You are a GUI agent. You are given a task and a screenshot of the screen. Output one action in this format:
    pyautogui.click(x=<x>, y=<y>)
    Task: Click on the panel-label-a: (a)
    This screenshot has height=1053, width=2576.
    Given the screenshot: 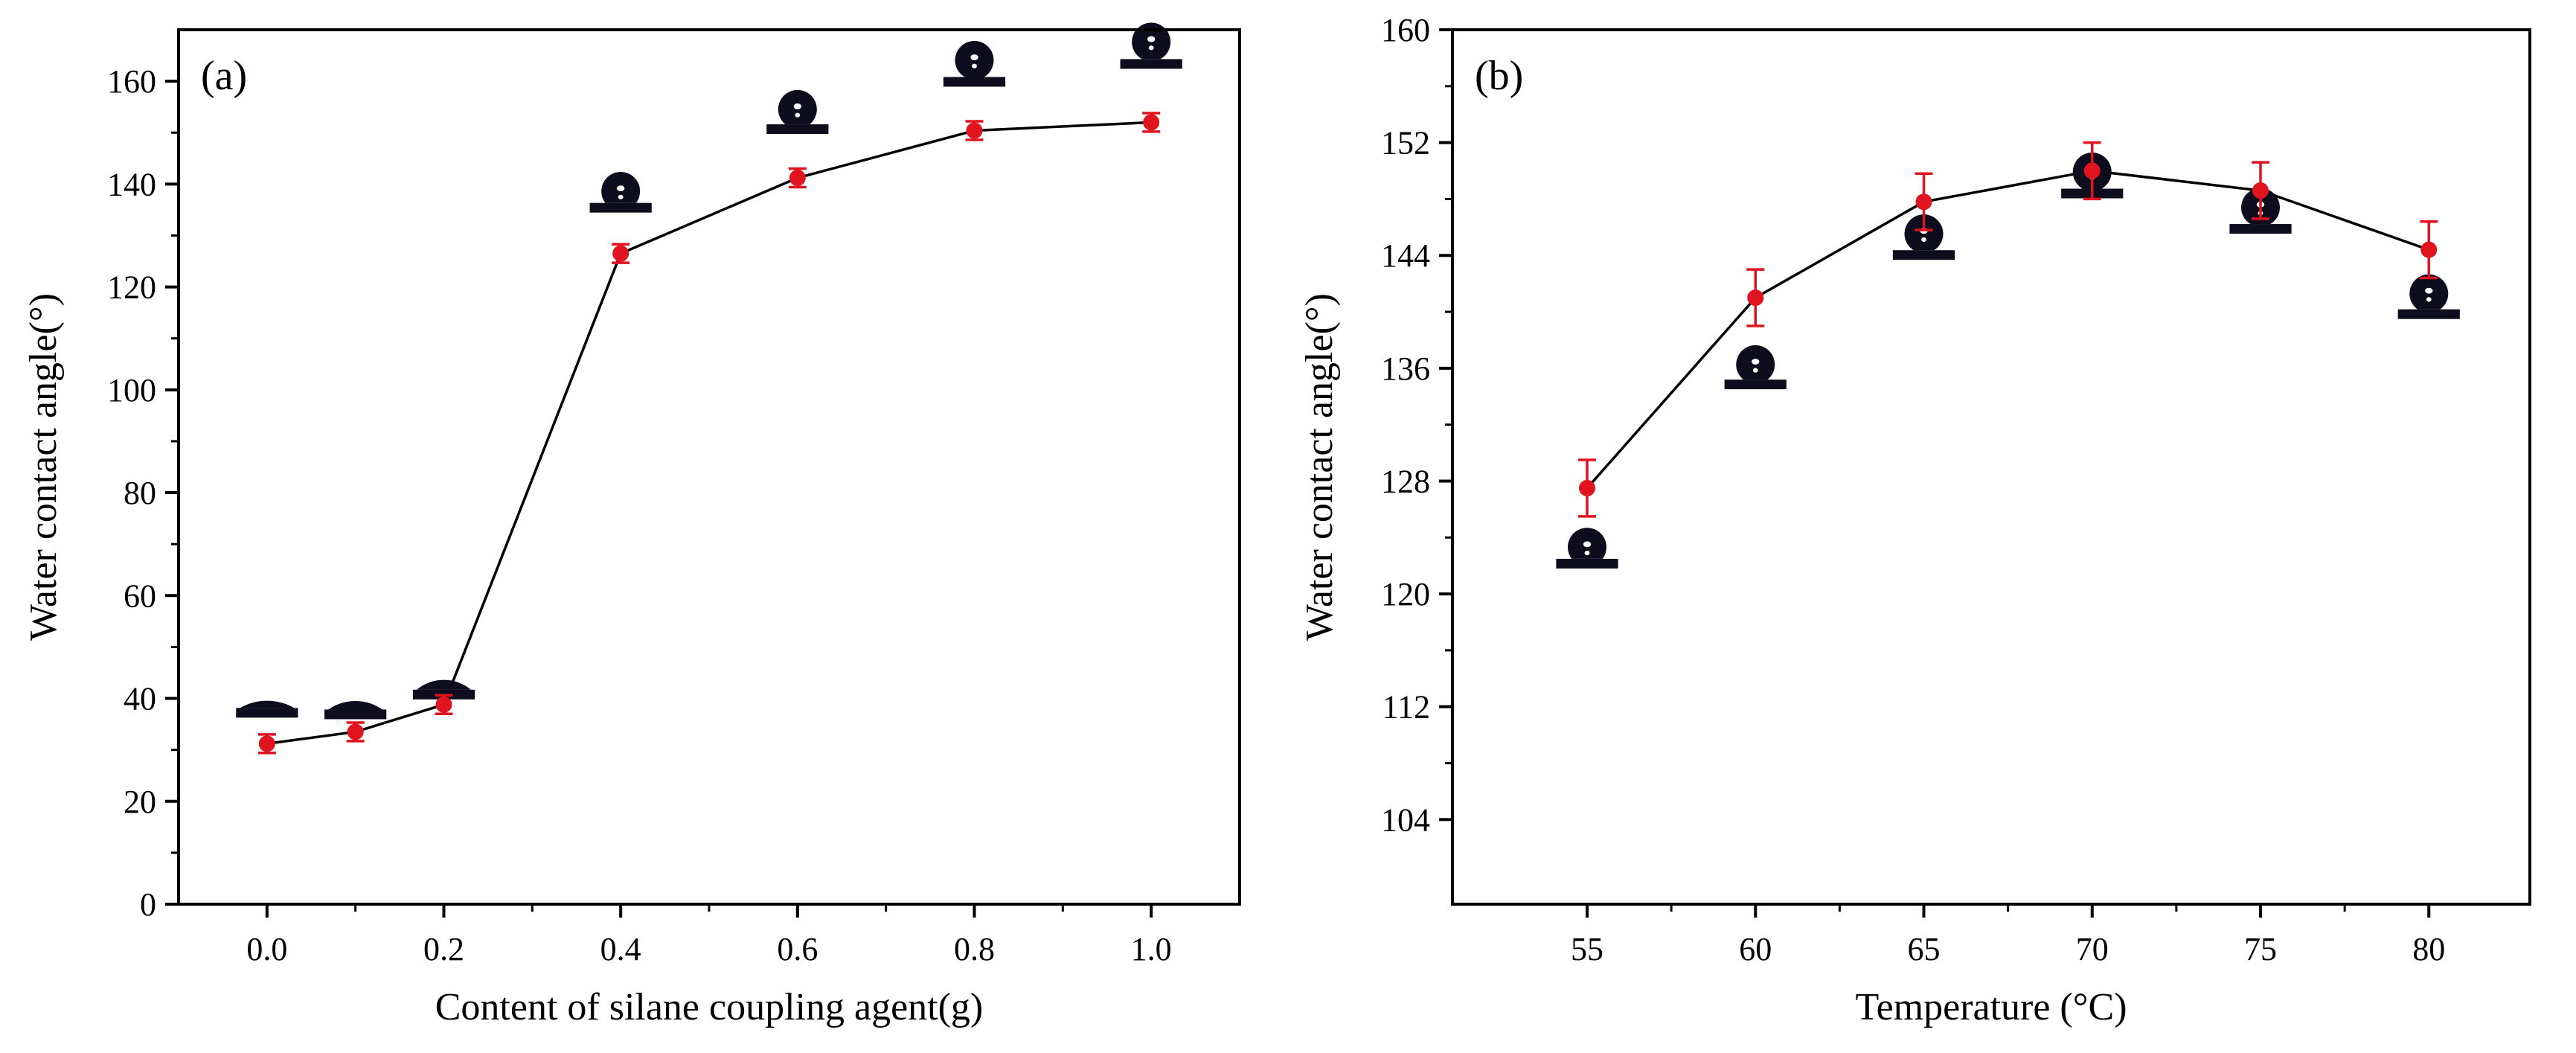 What is the action you would take?
    pyautogui.click(x=224, y=76)
    